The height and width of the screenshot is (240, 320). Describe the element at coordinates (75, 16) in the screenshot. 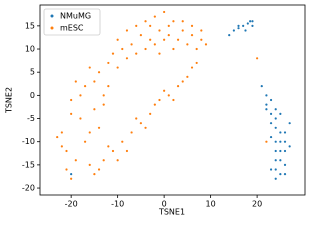

I see `legend-label: NMuMG` at that location.